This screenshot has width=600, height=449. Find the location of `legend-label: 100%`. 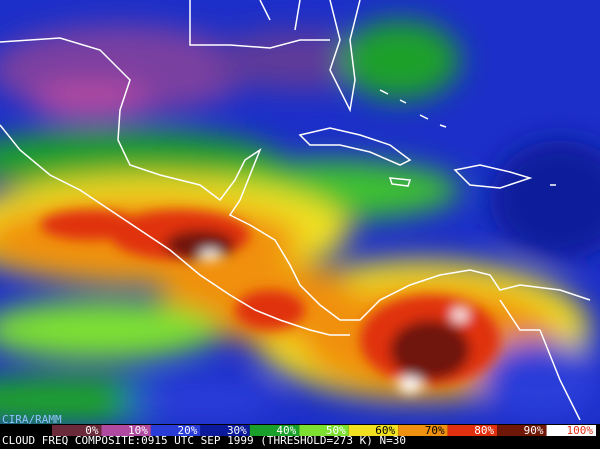

legend-label: 100% is located at coordinates (580, 430).